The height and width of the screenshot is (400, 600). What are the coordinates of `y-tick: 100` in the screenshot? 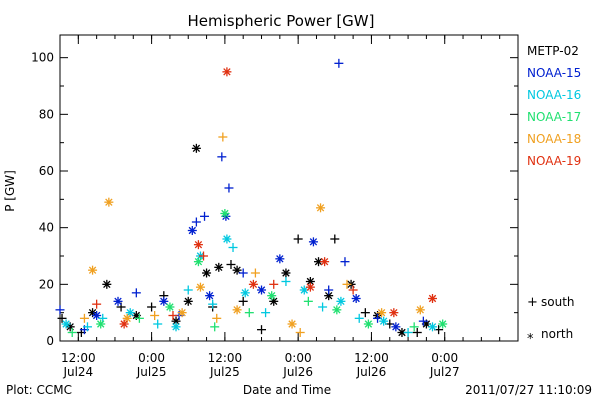 It's located at (274, 58).